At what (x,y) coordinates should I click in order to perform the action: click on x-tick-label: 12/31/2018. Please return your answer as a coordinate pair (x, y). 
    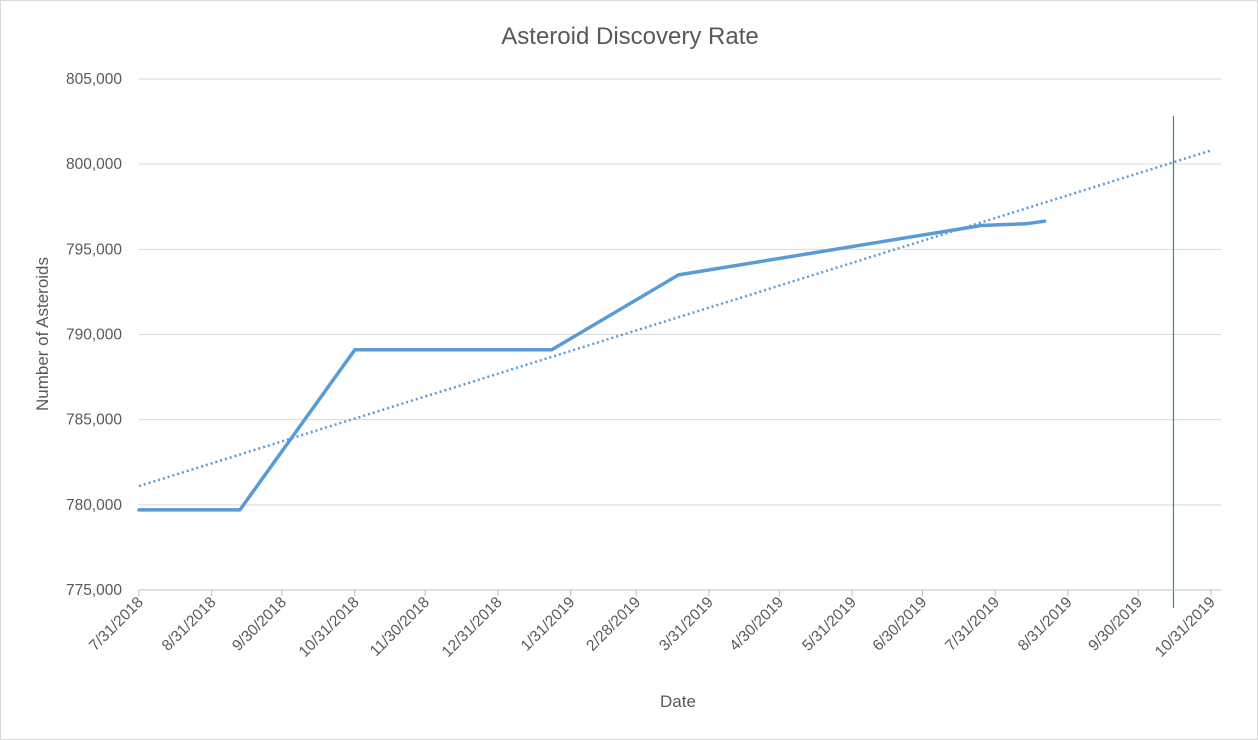
    Looking at the image, I should click on (472, 627).